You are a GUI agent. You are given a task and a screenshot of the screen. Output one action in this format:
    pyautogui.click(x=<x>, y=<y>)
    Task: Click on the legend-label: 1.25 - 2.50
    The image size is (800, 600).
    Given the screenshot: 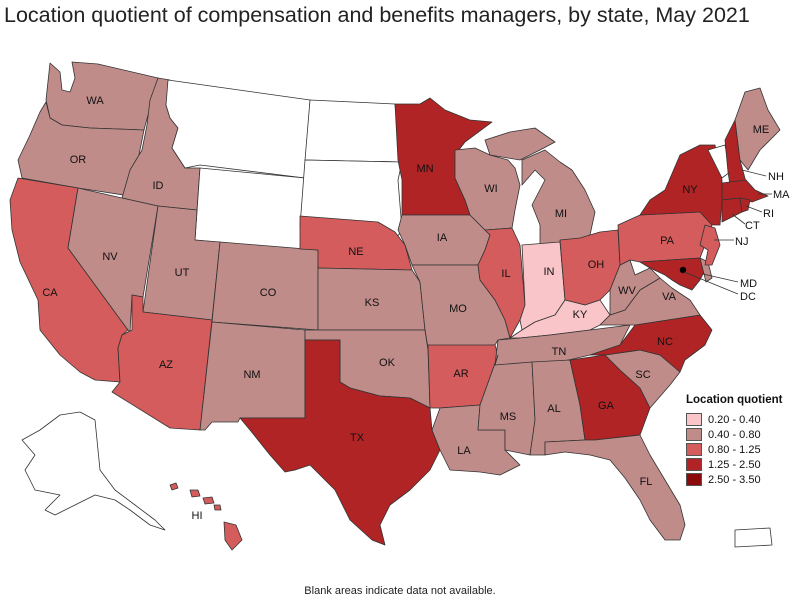 What is the action you would take?
    pyautogui.click(x=734, y=464)
    